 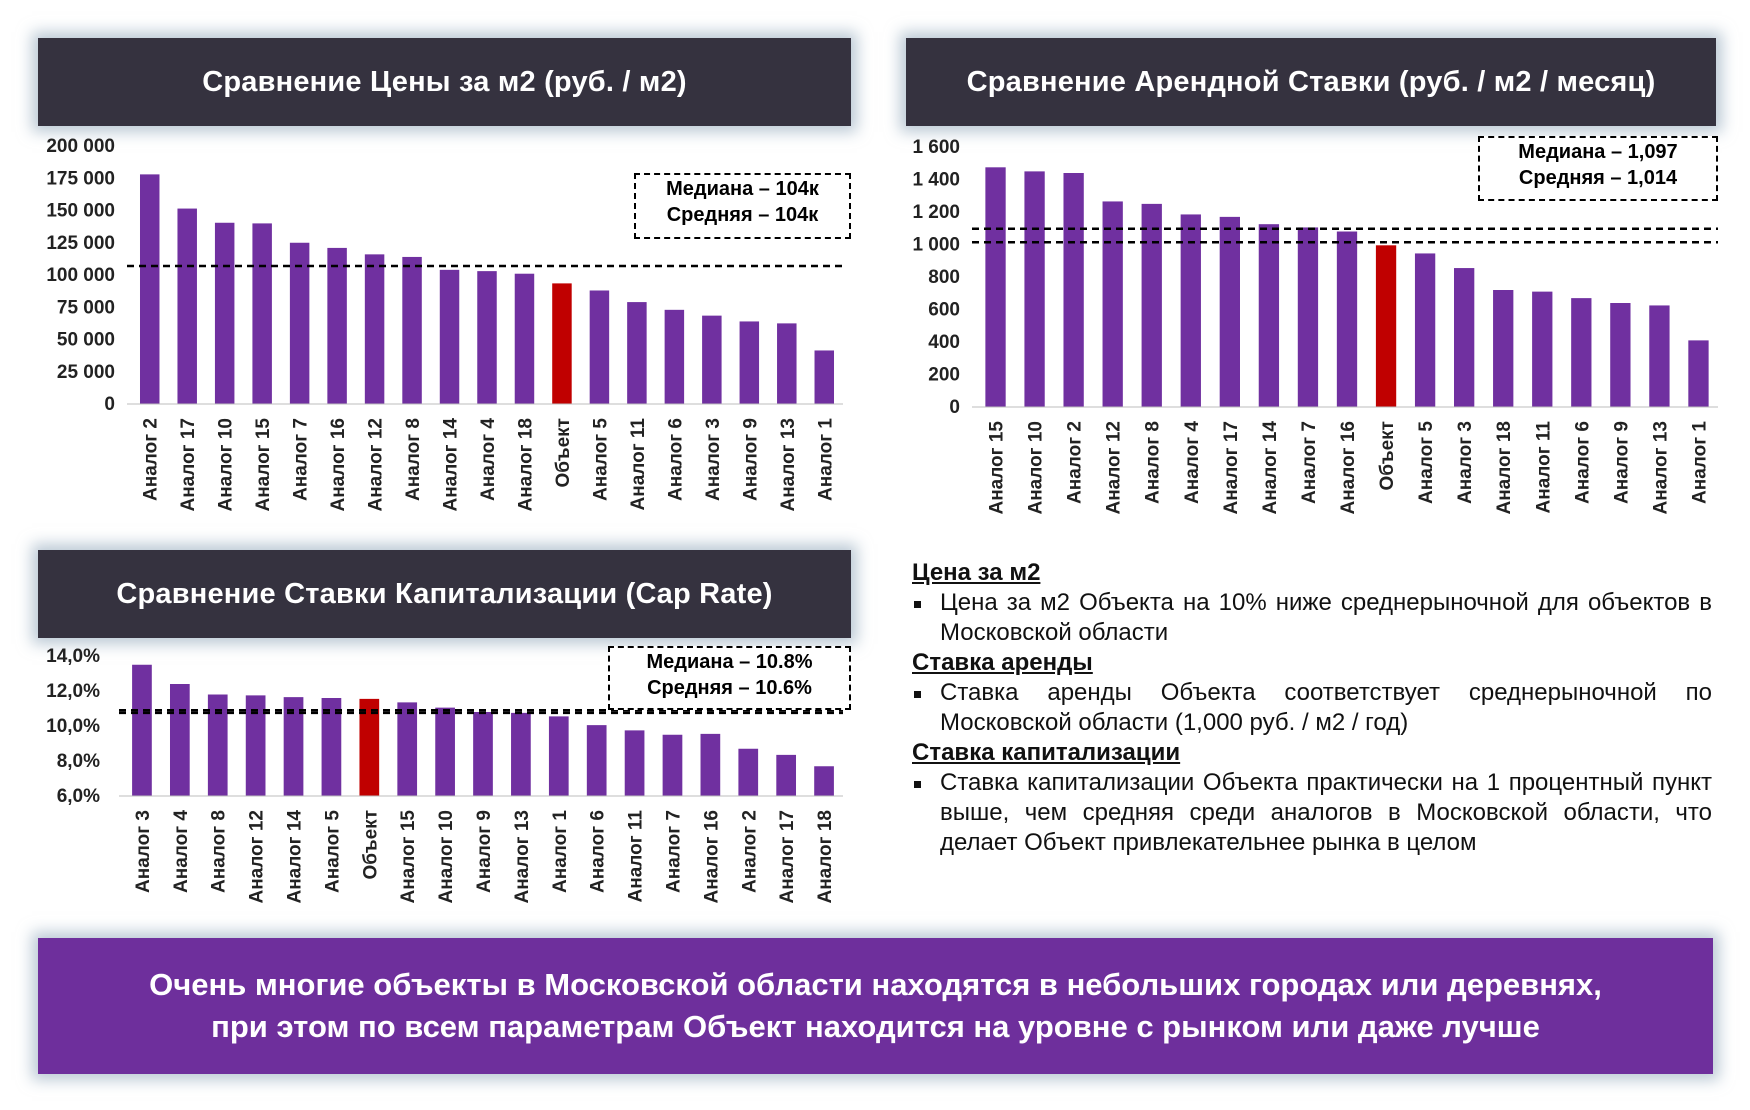 What do you see at coordinates (562, 343) in the screenshot?
I see `bar-object` at bounding box center [562, 343].